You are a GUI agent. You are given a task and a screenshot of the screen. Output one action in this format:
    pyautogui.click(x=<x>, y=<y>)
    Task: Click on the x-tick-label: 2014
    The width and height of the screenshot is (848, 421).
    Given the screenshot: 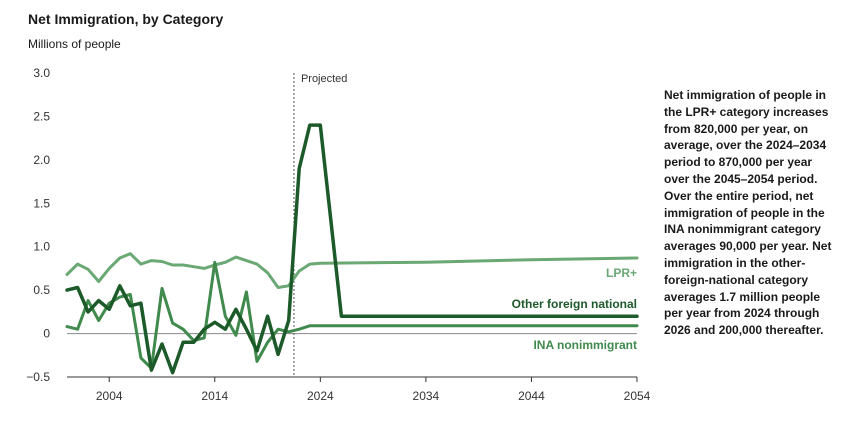 What is the action you would take?
    pyautogui.click(x=214, y=396)
    